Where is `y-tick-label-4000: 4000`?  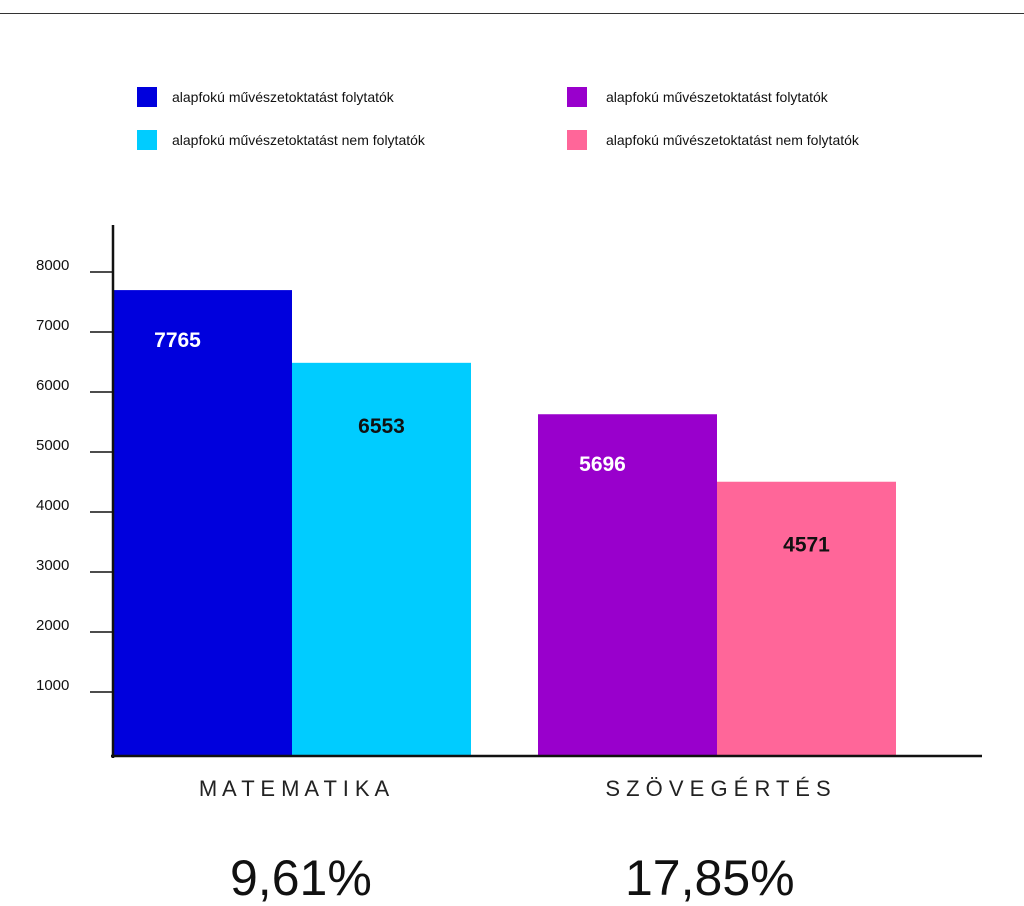
y-tick-label-4000: 4000 is located at coordinates (52, 505).